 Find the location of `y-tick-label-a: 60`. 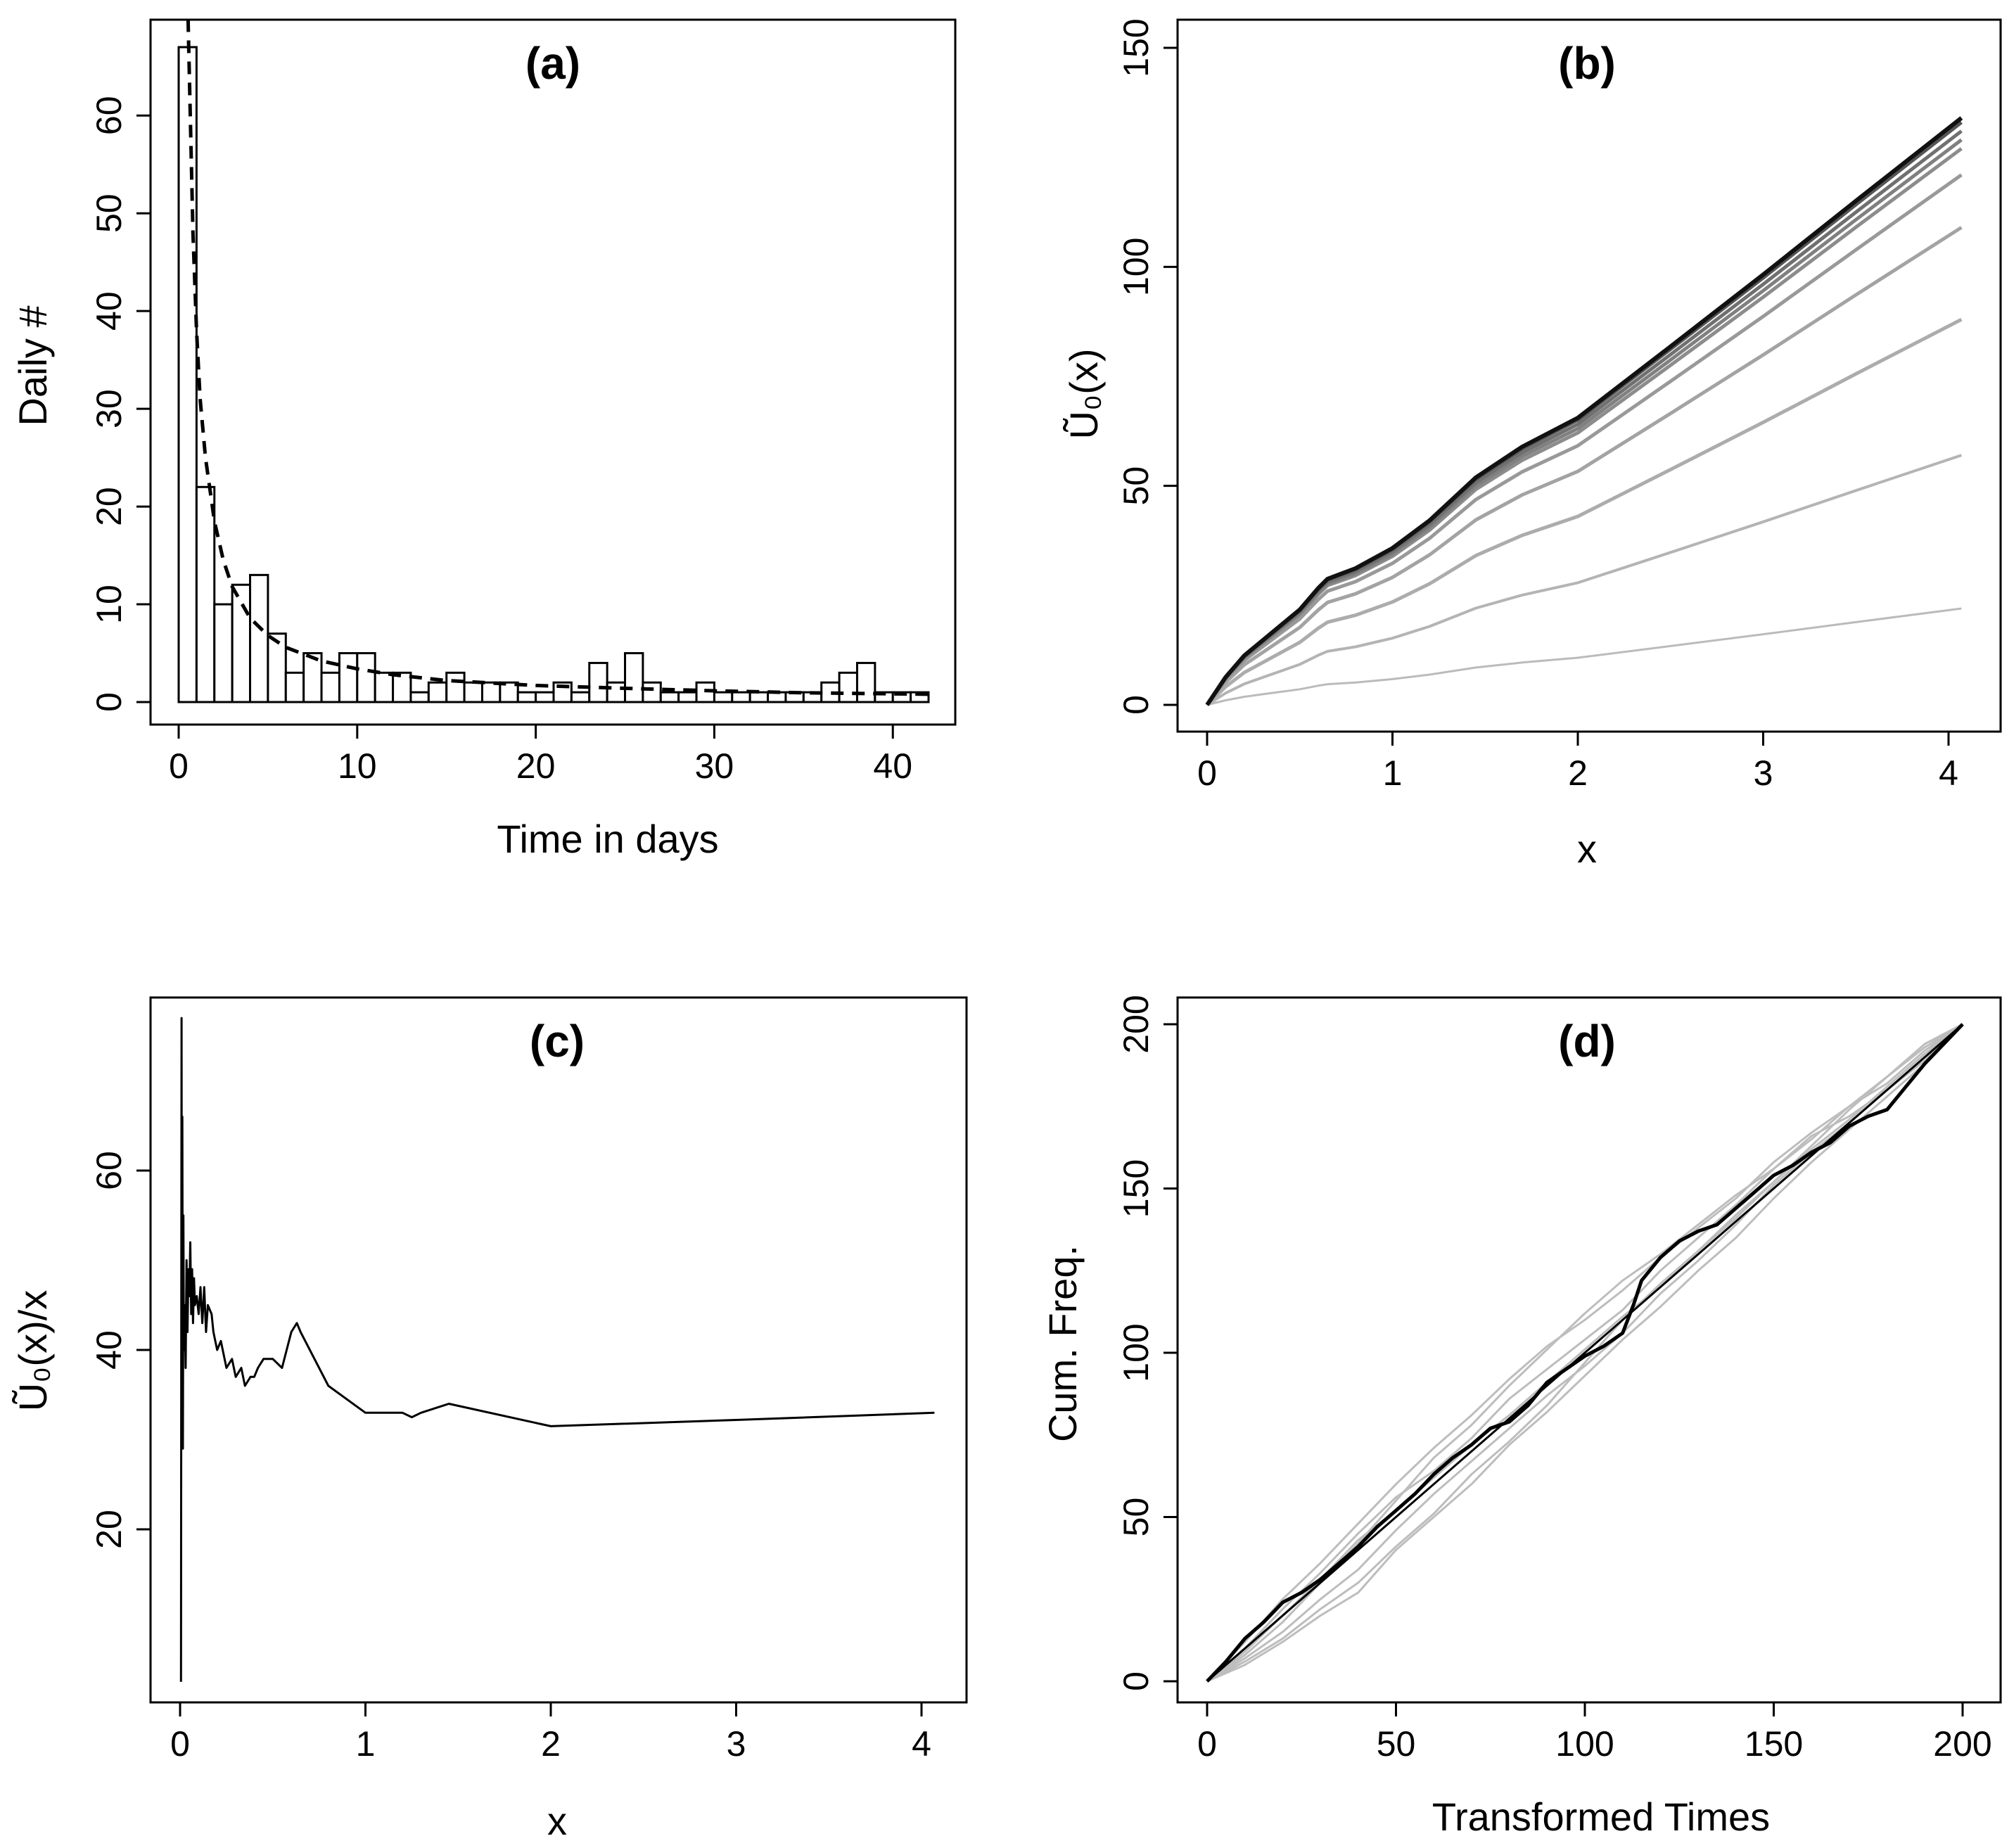

y-tick-label-a: 60 is located at coordinates (109, 116).